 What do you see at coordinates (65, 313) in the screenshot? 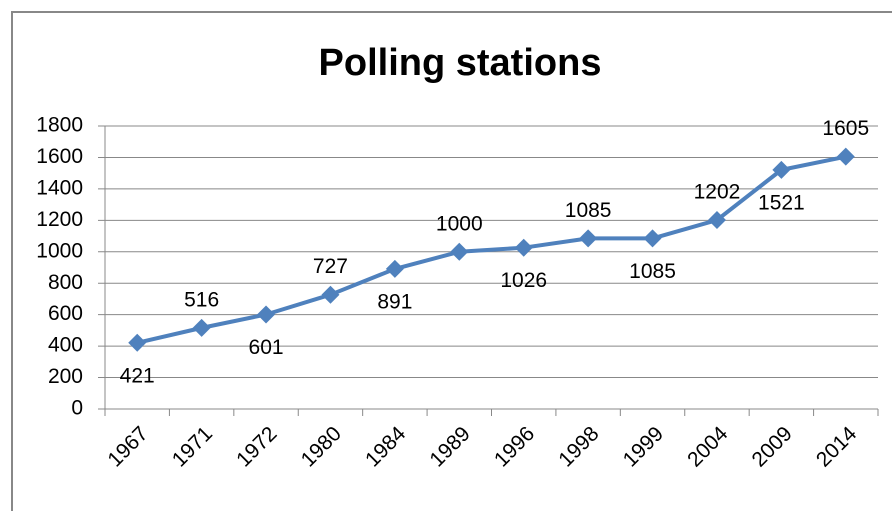
I see `y-tick-label: 600` at bounding box center [65, 313].